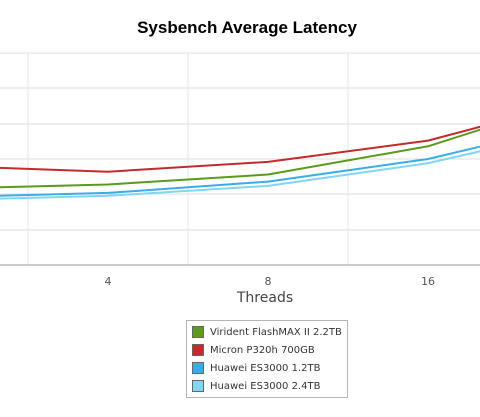  I want to click on legend-item: Huawei ES3000 2.4TB, so click(256, 386).